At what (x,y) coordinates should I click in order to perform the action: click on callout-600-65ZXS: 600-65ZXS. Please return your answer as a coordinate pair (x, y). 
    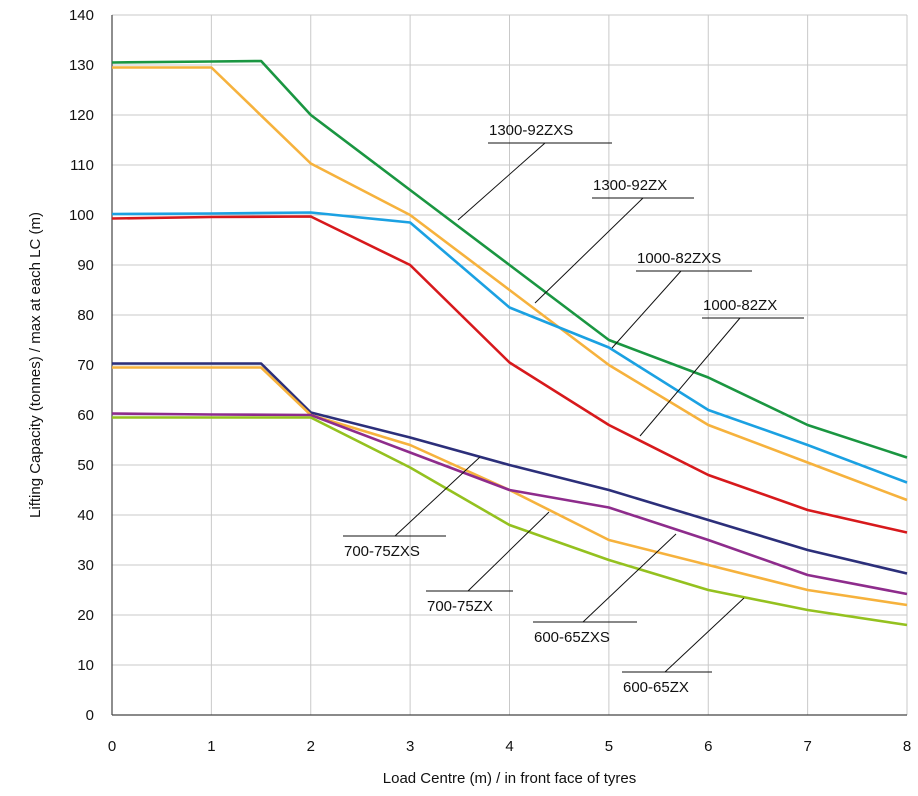
    Looking at the image, I should click on (605, 589).